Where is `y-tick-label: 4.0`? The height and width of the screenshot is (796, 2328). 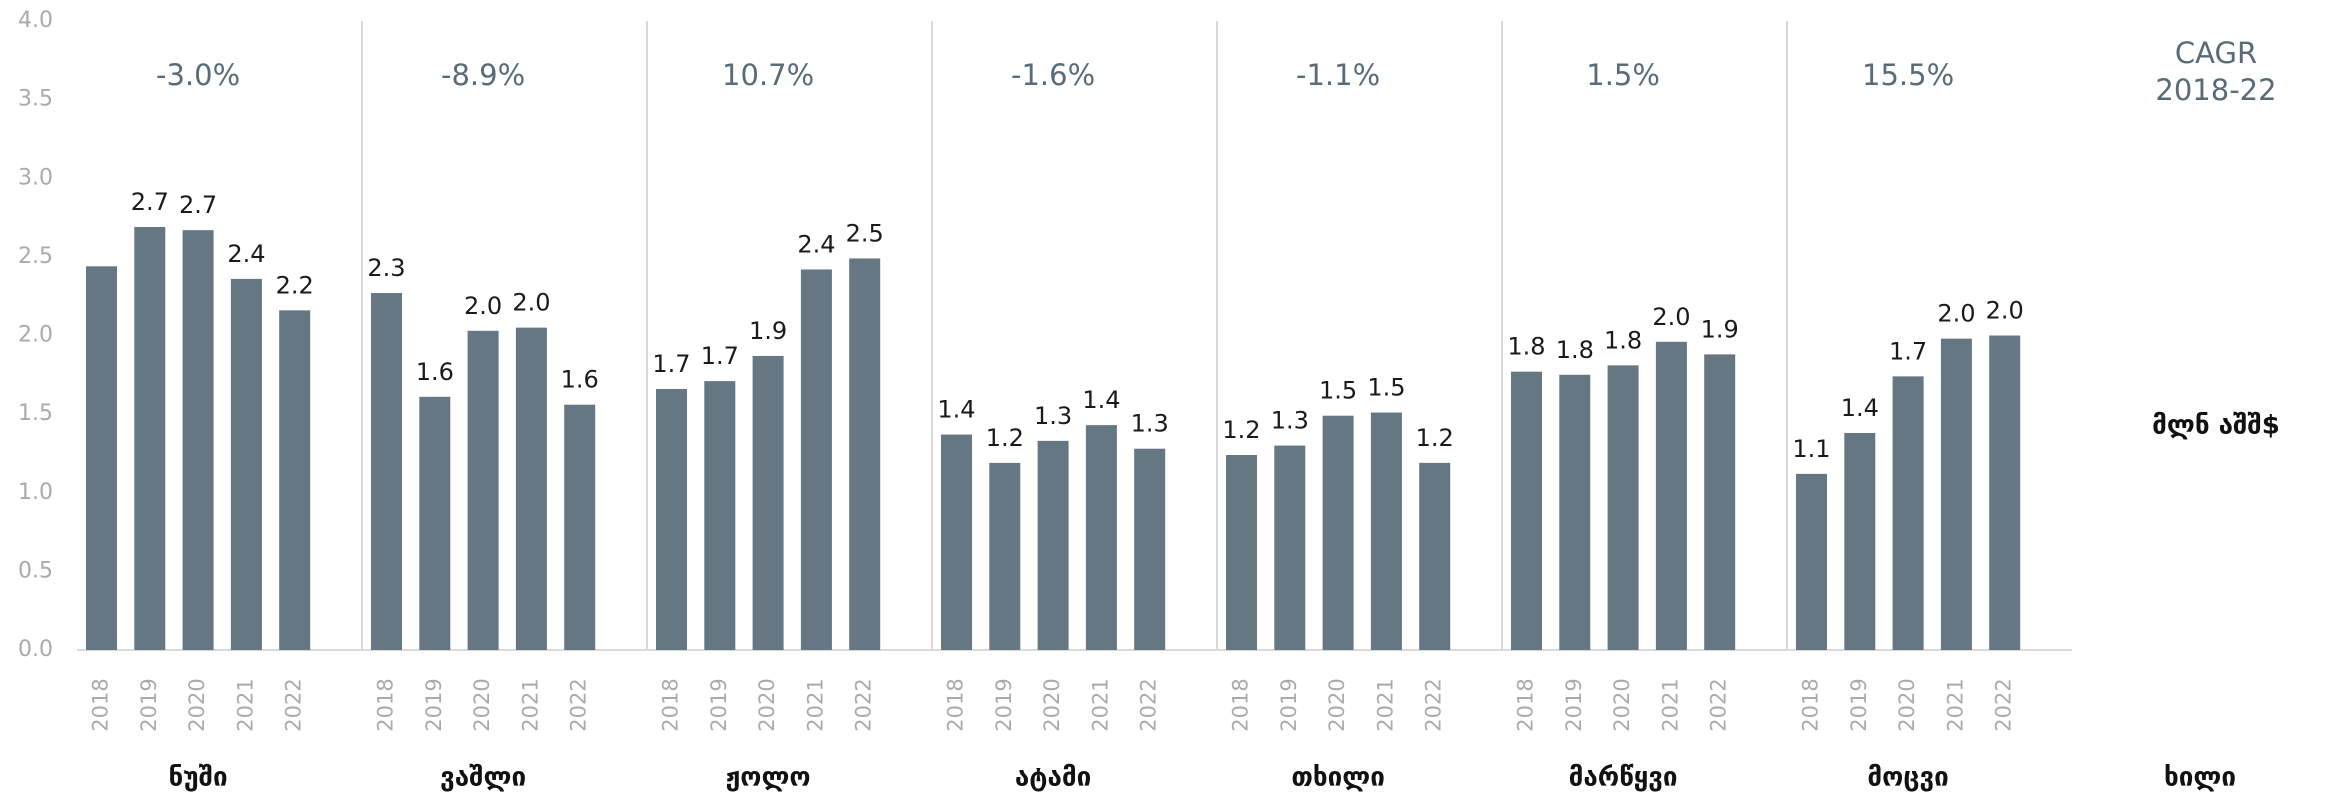 y-tick-label: 4.0 is located at coordinates (35, 20).